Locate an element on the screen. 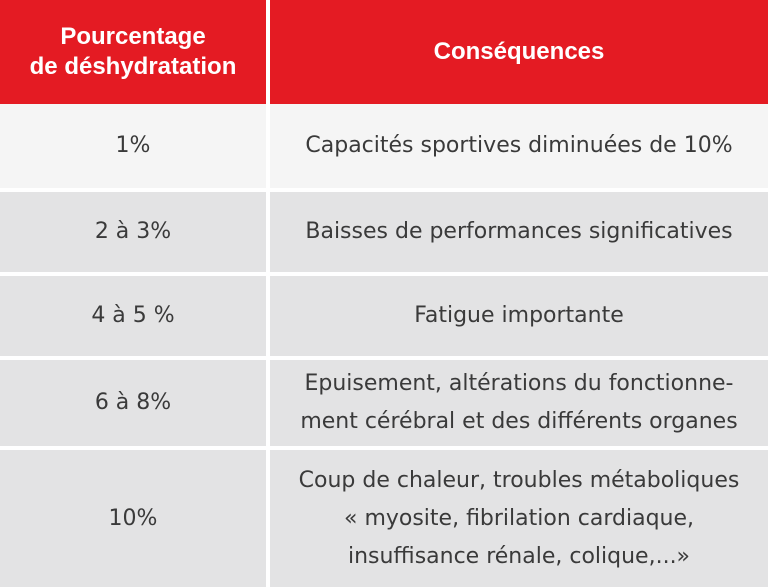 The image size is (768, 587). table-row: 1% Capacités sportives diminuées de 10% is located at coordinates (384, 146).